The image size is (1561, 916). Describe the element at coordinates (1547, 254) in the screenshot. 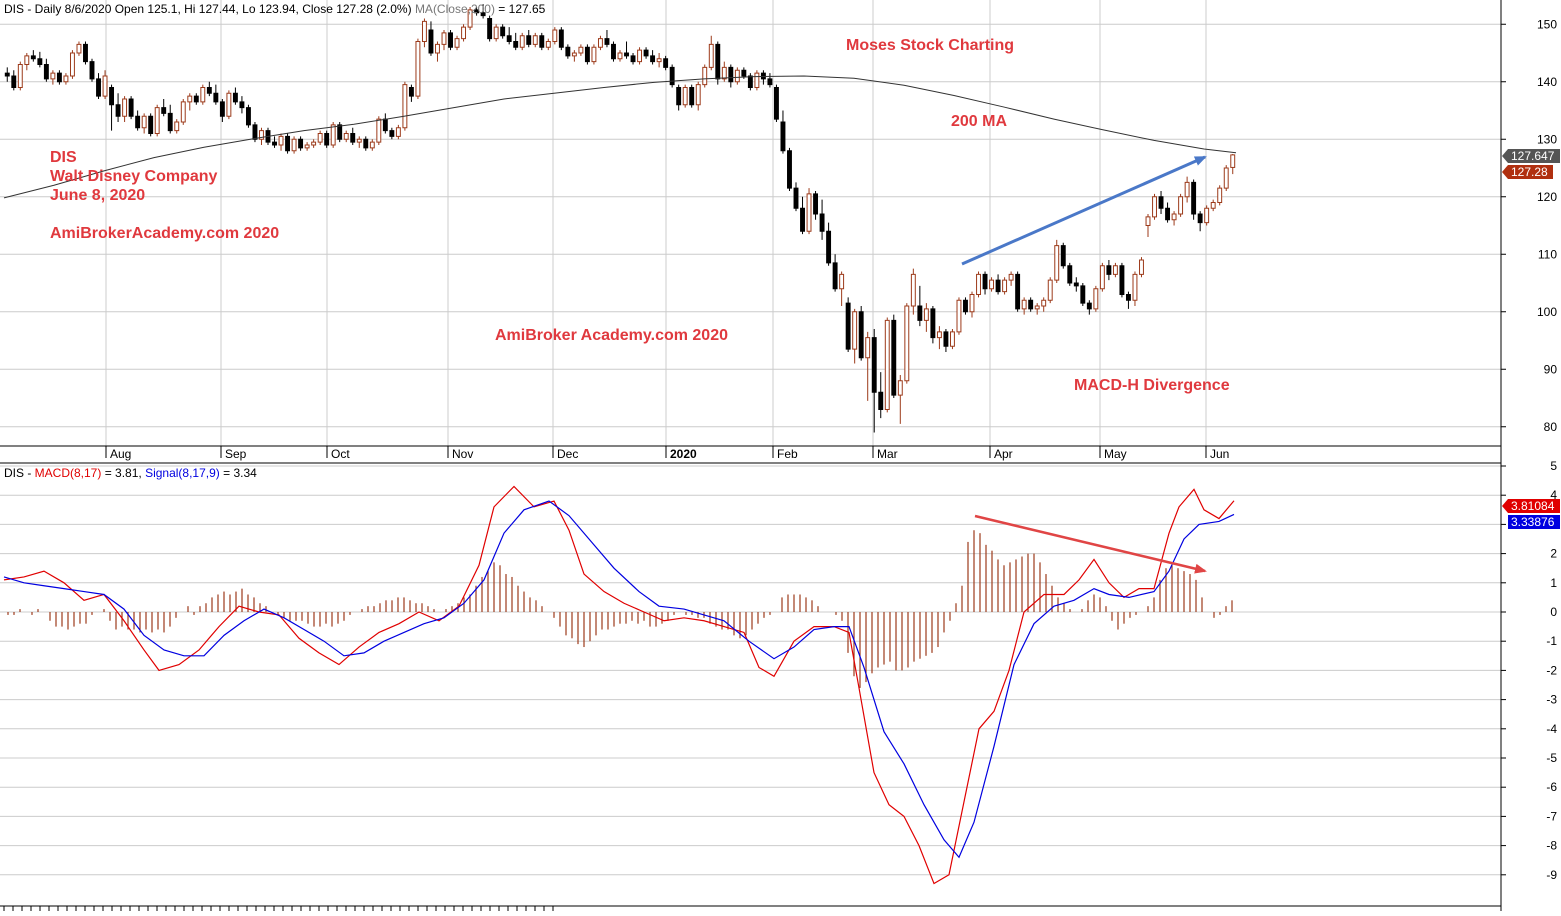

I see `price-y-tick-label: 110` at that location.